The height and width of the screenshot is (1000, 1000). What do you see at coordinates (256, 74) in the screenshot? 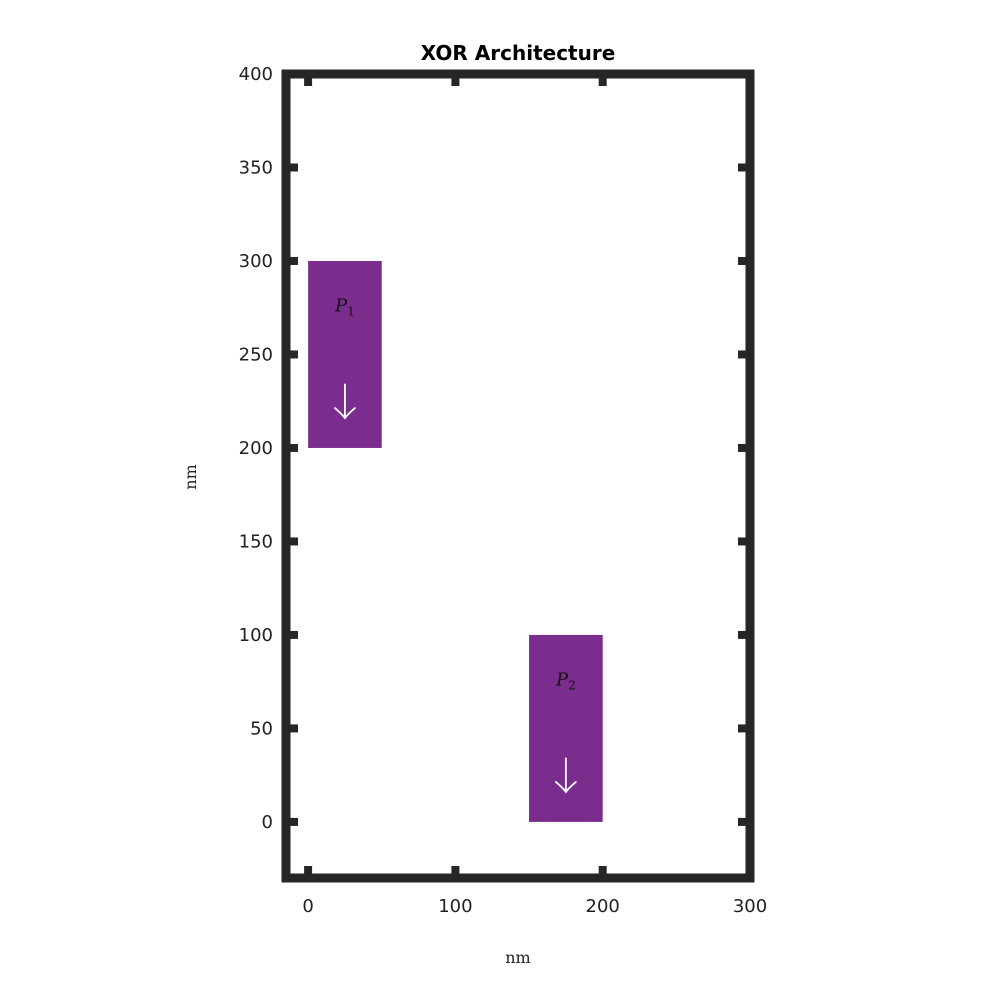
I see `y-tick-label: 400` at bounding box center [256, 74].